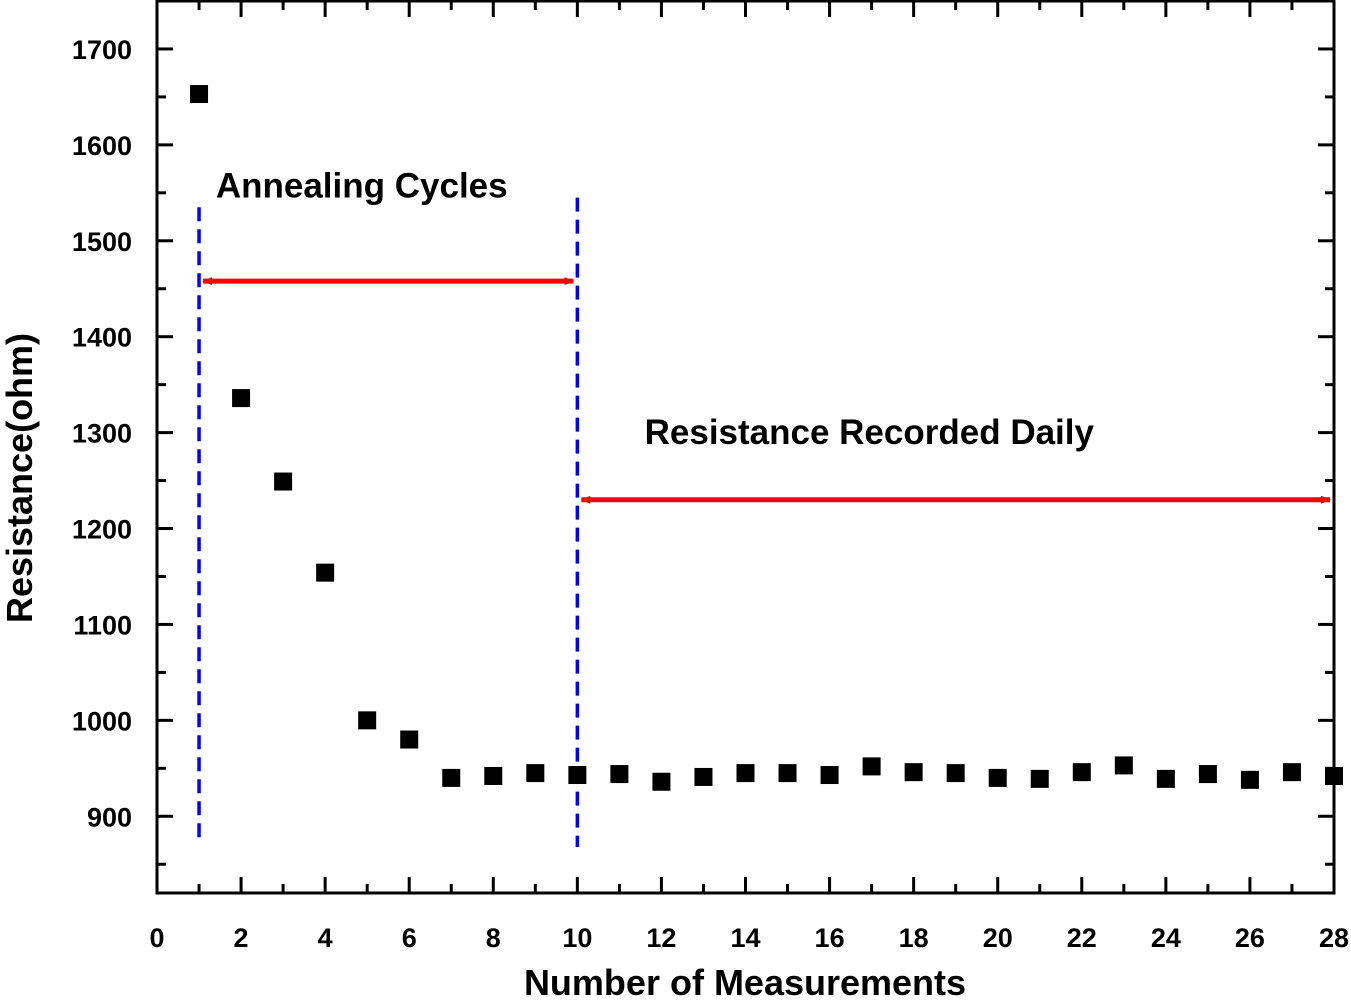 This screenshot has width=1351, height=1000. Describe the element at coordinates (745, 938) in the screenshot. I see `x-tick-label: 14` at that location.